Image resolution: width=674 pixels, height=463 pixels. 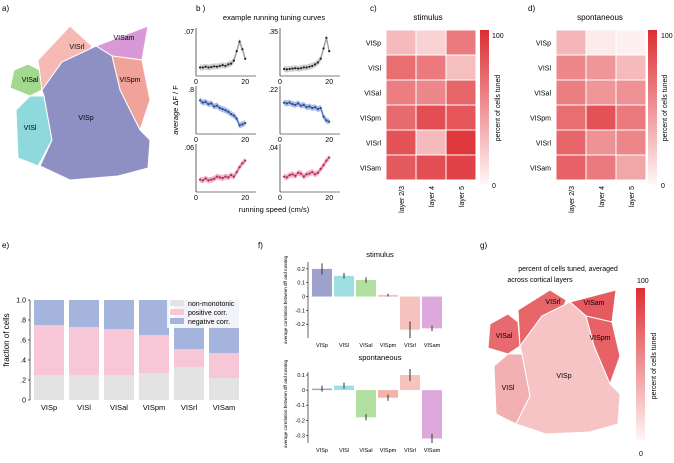 What do you see at coordinates (23, 321) in the screenshot?
I see `frac-ytick-4: .8` at bounding box center [23, 321].